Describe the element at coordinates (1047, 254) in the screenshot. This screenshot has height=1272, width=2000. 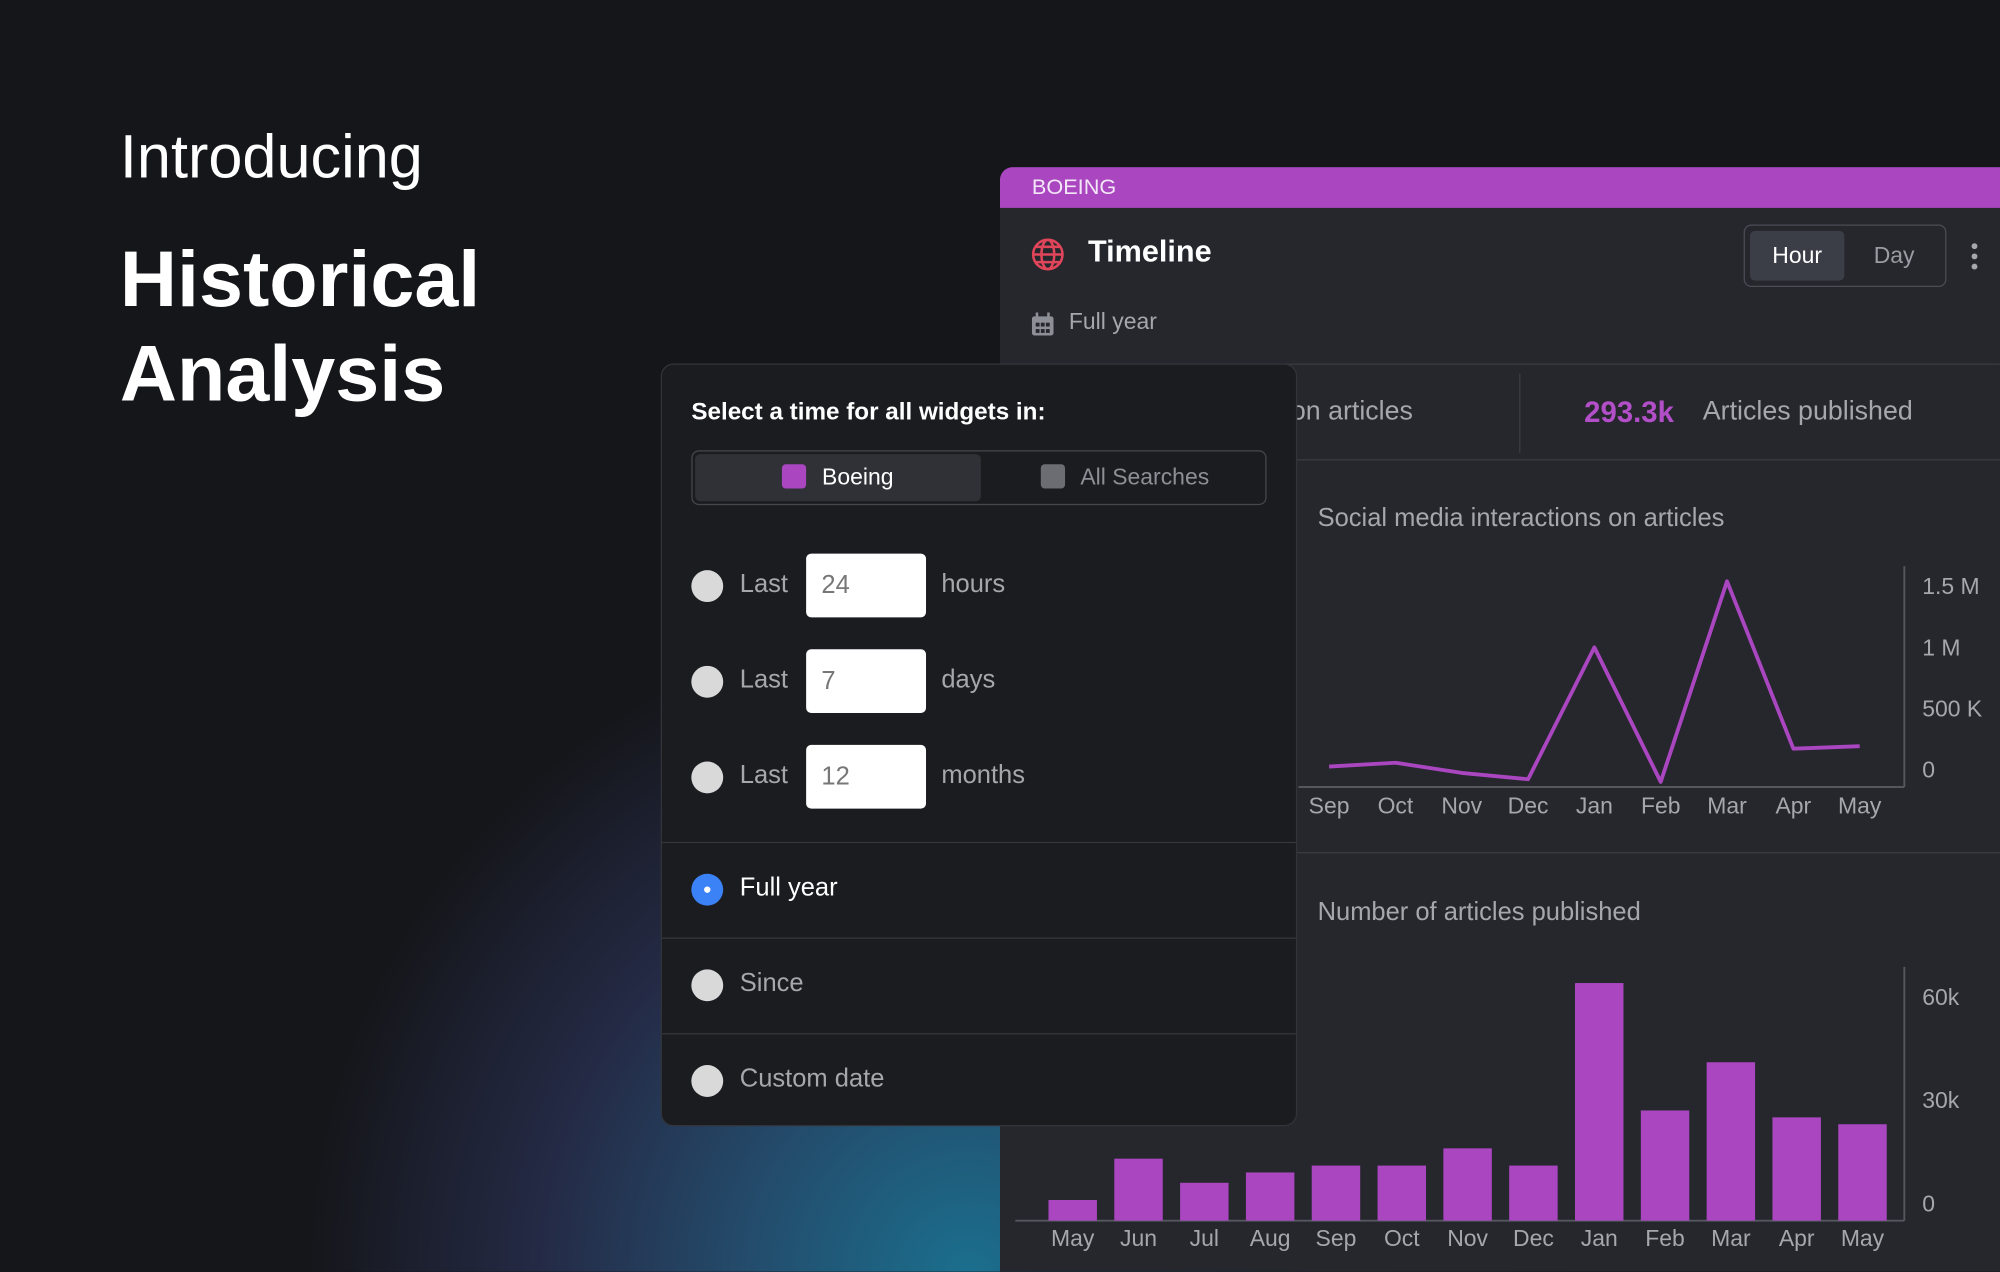
I see `globe-icon` at that location.